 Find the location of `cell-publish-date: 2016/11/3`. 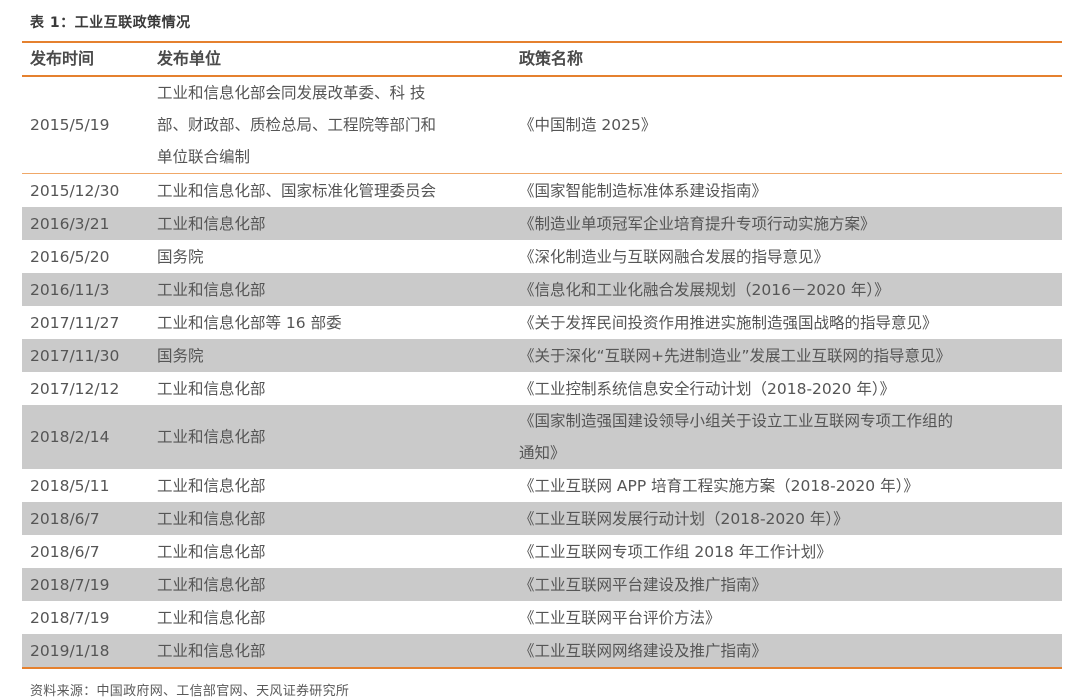

cell-publish-date: 2016/11/3 is located at coordinates (70, 289).